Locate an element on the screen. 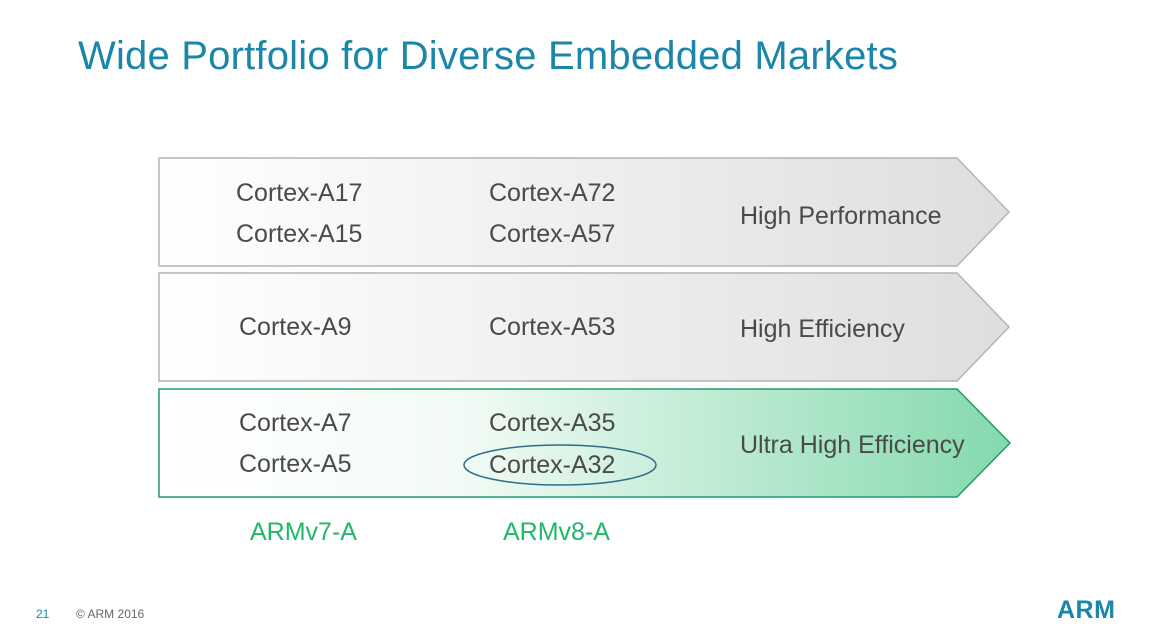 The height and width of the screenshot is (628, 1162). arm-logo: ARM is located at coordinates (1086, 610).